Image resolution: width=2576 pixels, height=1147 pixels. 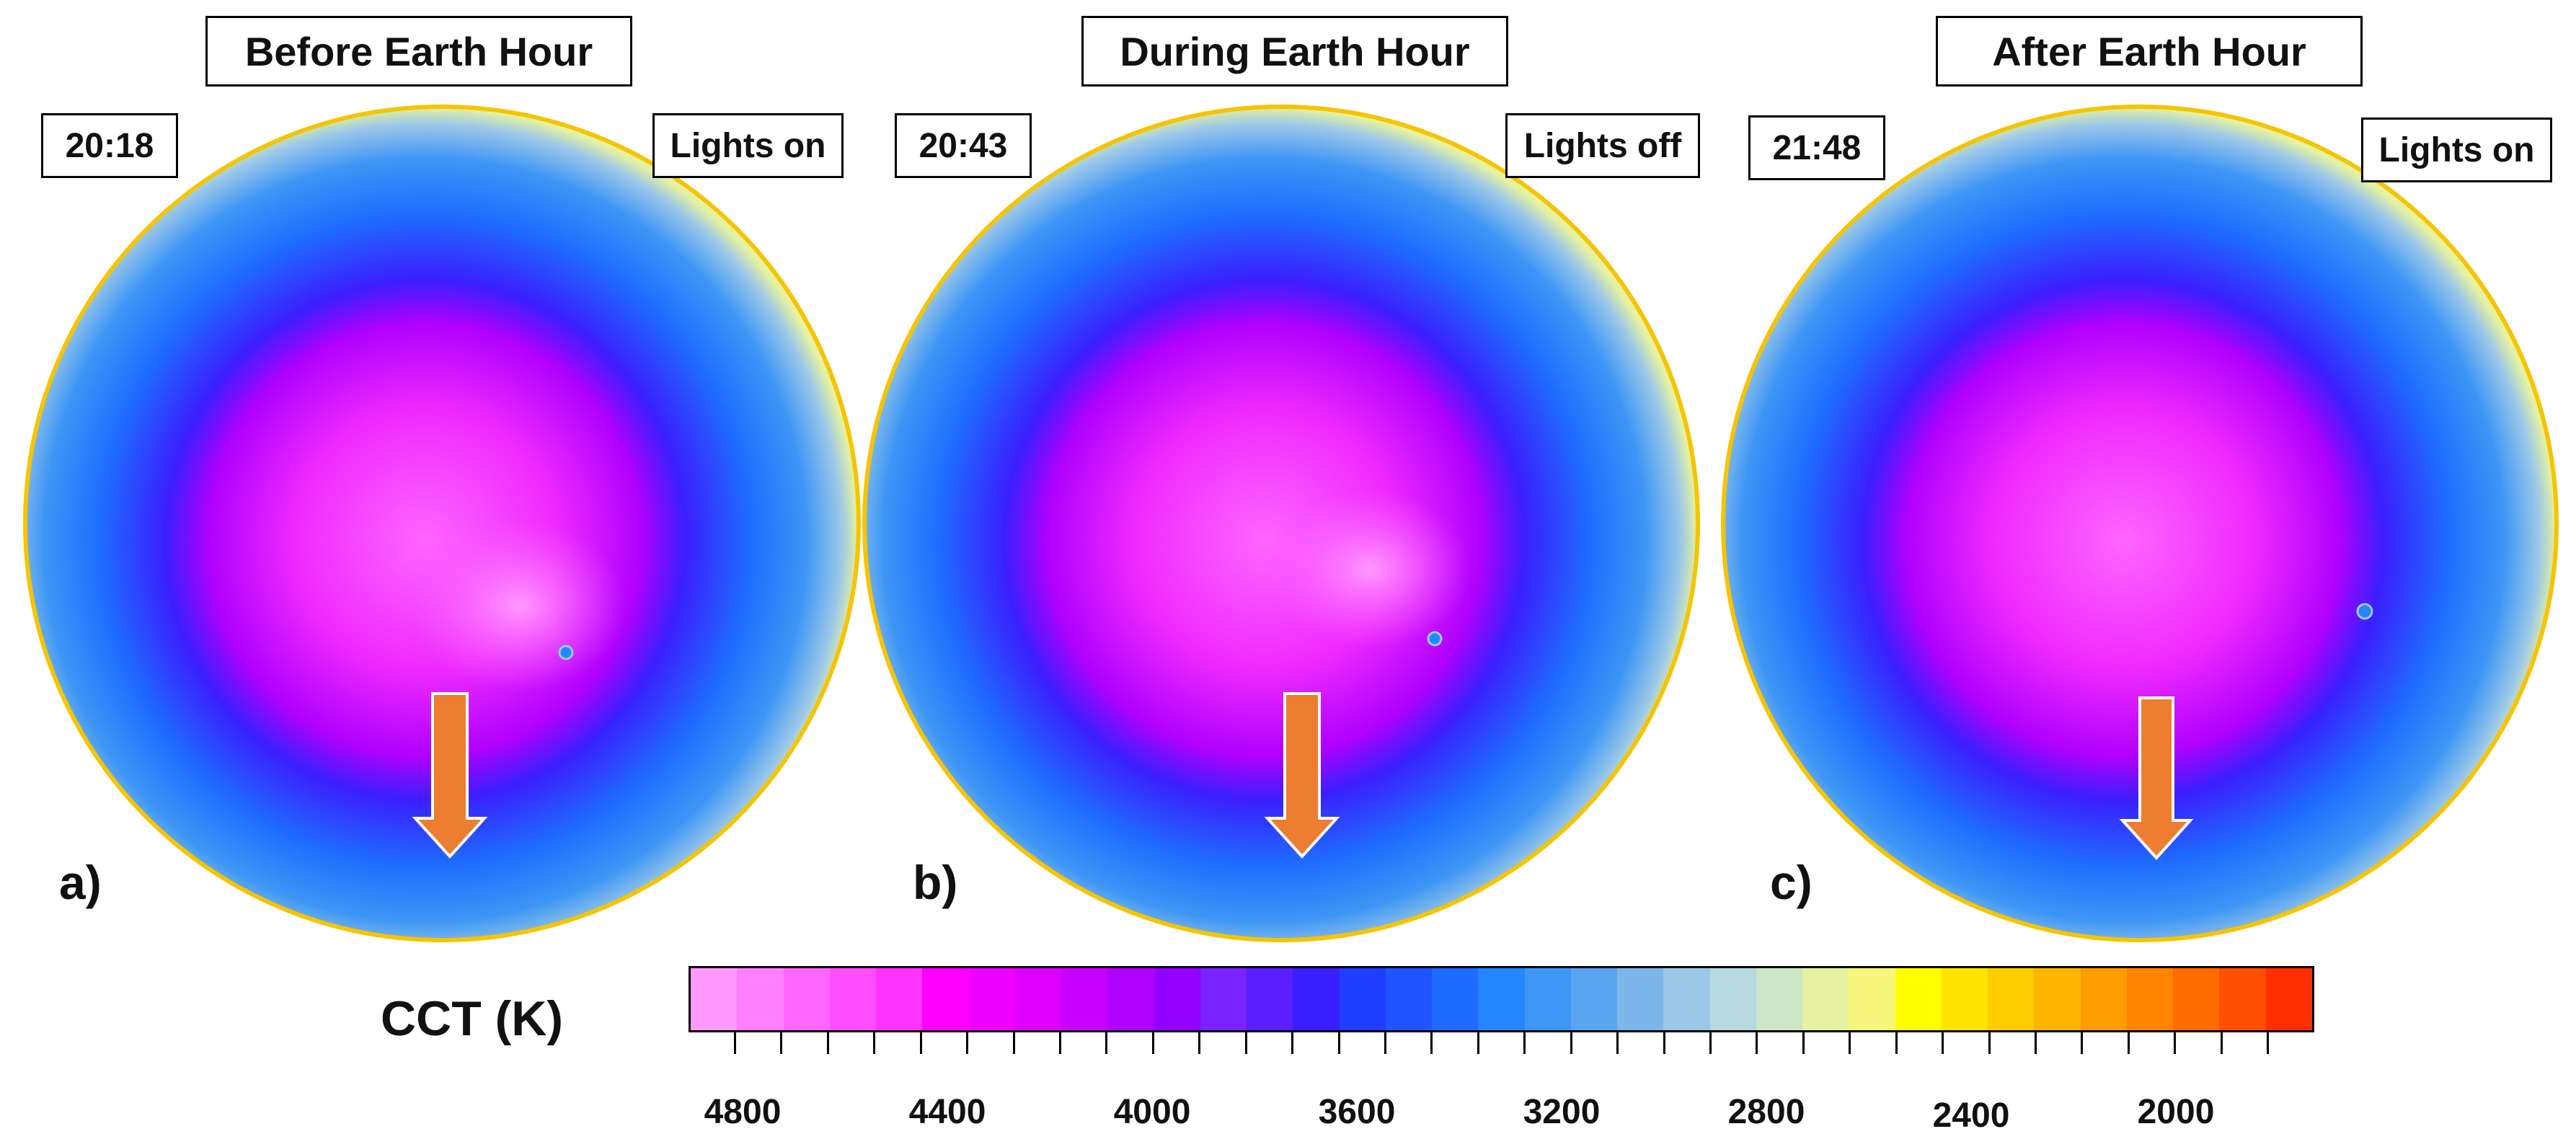 I want to click on panel-a-label: a), so click(x=80, y=882).